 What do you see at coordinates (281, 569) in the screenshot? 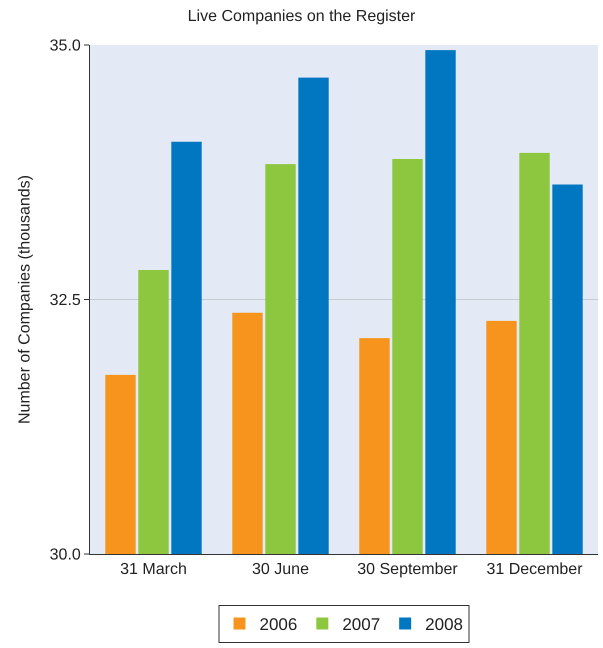
I see `x-tick-label: 30 June` at bounding box center [281, 569].